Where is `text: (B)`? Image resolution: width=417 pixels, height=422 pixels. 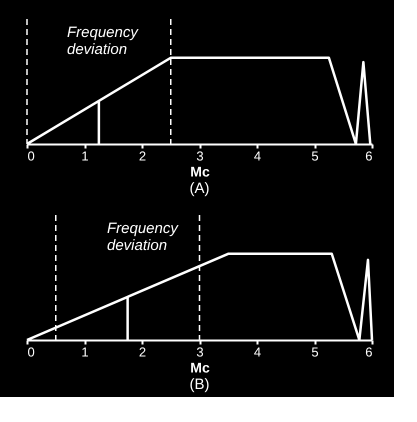
text: (B) is located at coordinates (200, 384).